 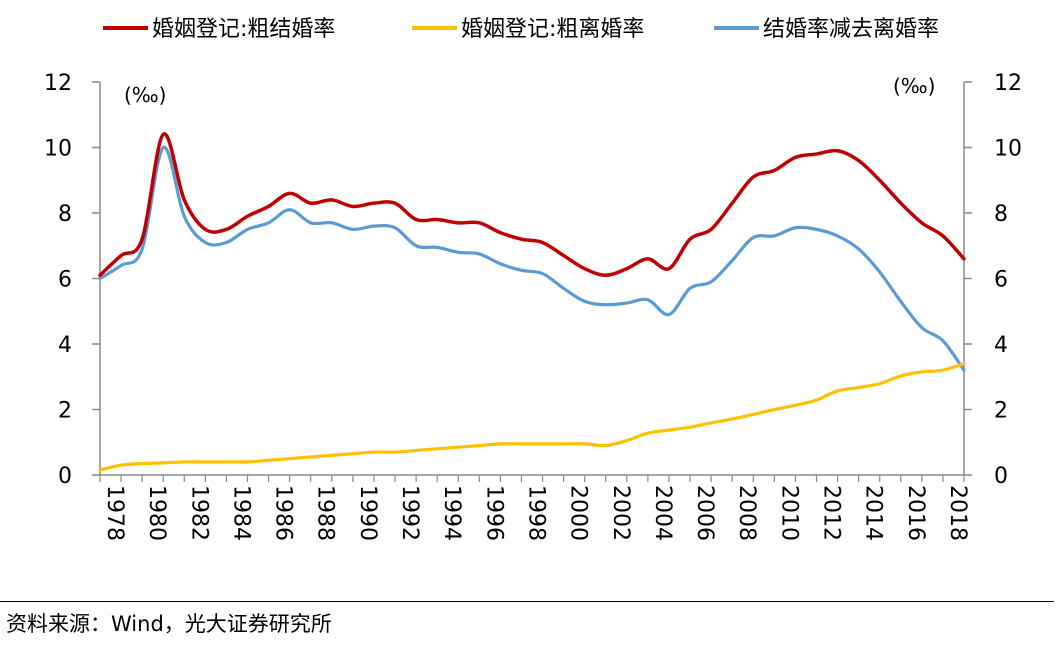 I want to click on y-tick-label-right: 0, so click(x=1001, y=476).